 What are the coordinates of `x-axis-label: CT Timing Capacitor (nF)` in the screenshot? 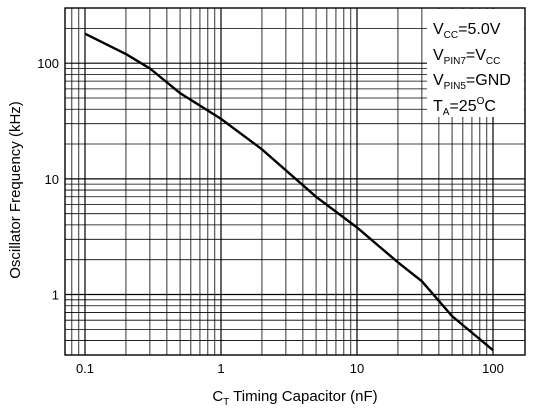 It's located at (294, 398).